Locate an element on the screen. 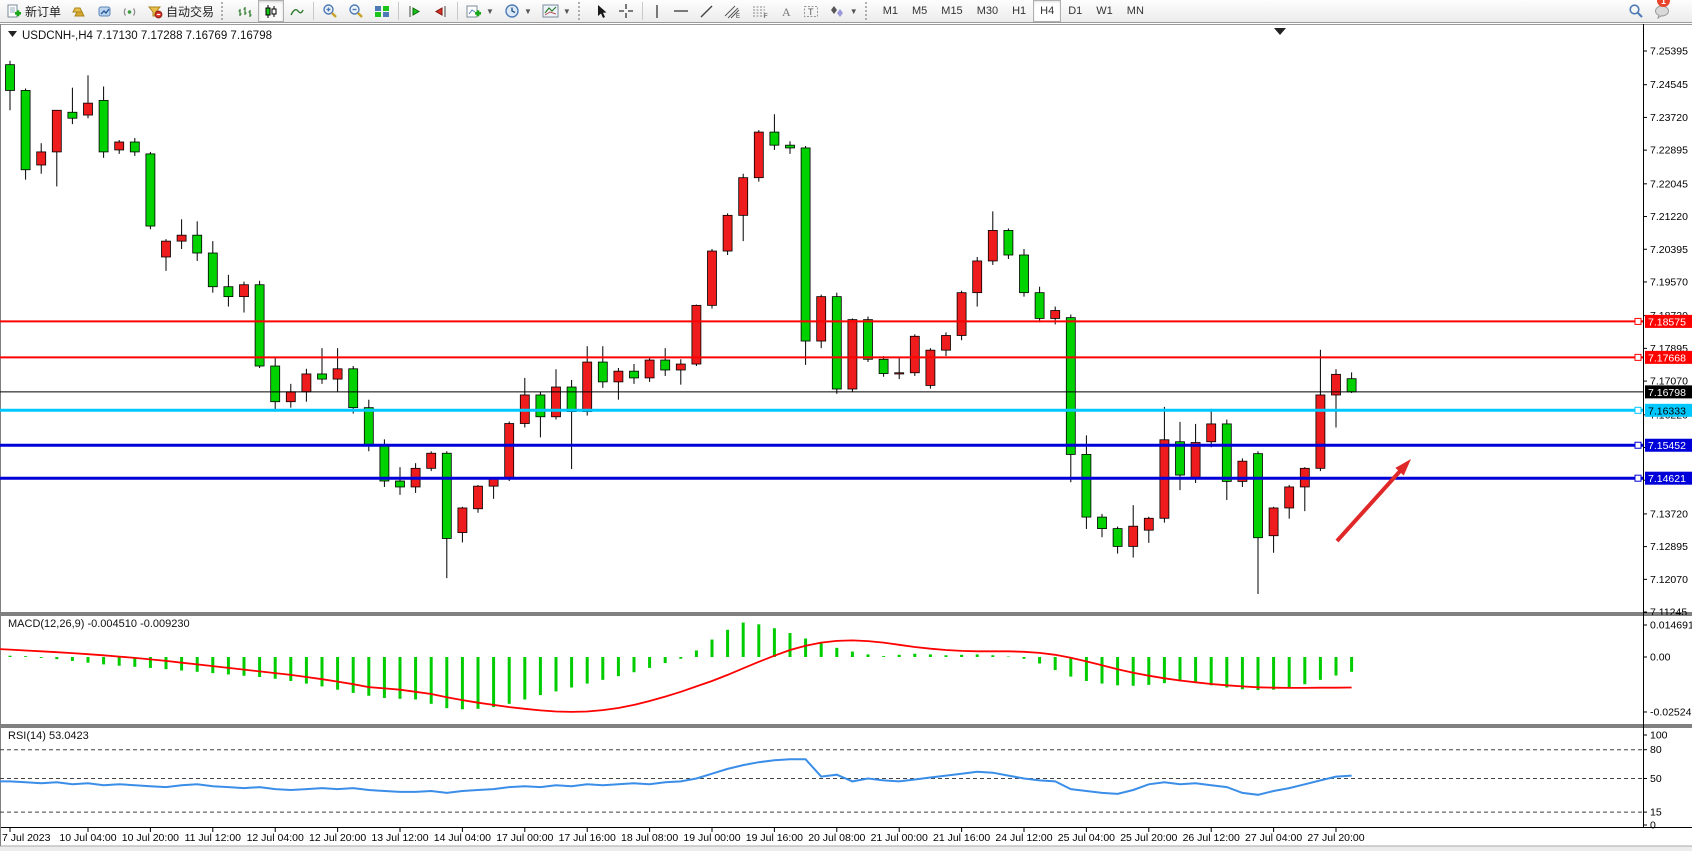 The image size is (1692, 851). chart-shift-button is located at coordinates (441, 11).